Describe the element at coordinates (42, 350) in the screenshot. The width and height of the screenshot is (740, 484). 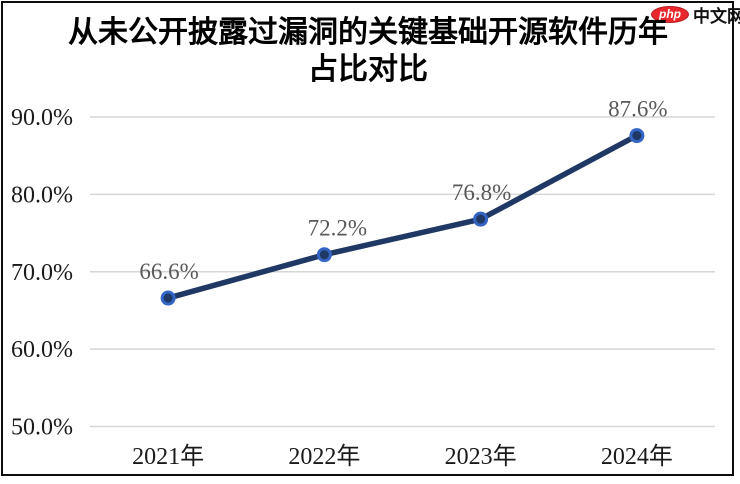
I see `y-tick-label: 60.0%` at that location.